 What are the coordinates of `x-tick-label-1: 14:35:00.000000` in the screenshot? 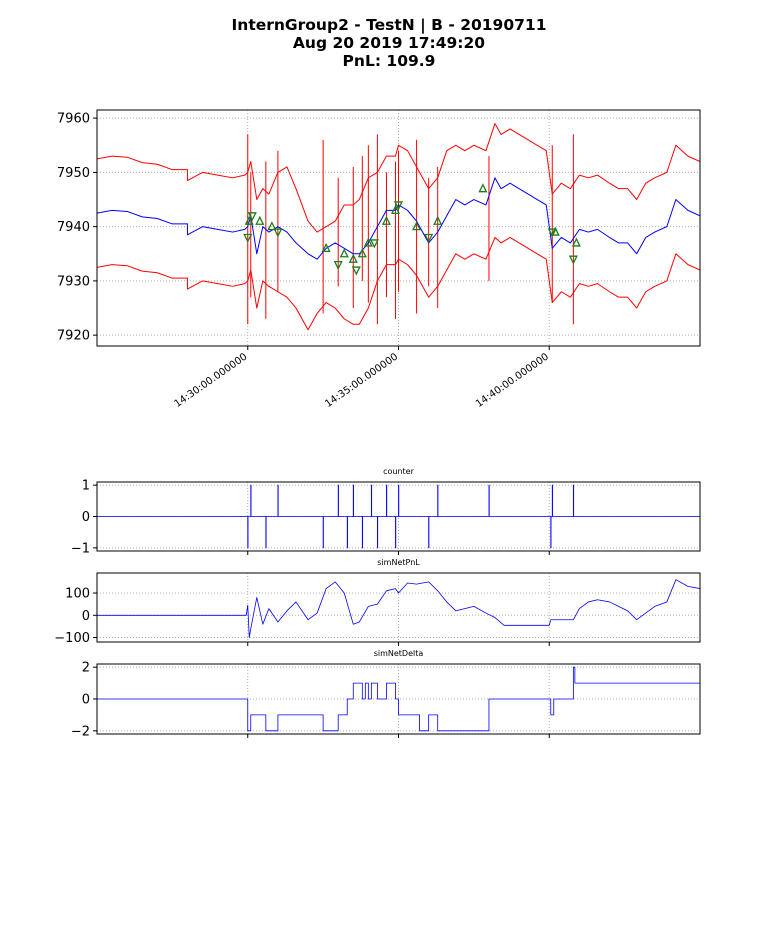 It's located at (361, 380).